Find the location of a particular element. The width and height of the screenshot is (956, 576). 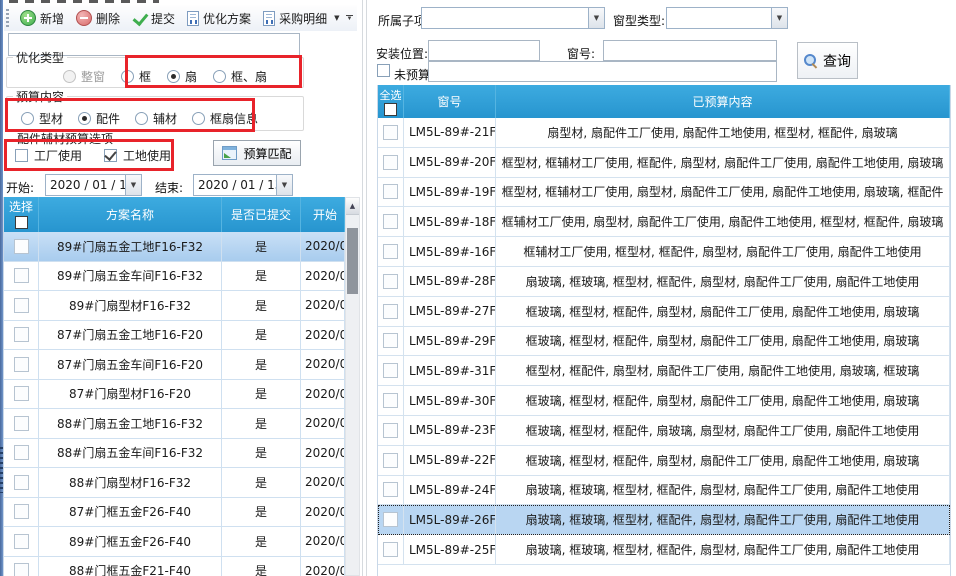

toolbar-grip is located at coordinates (7, 18).